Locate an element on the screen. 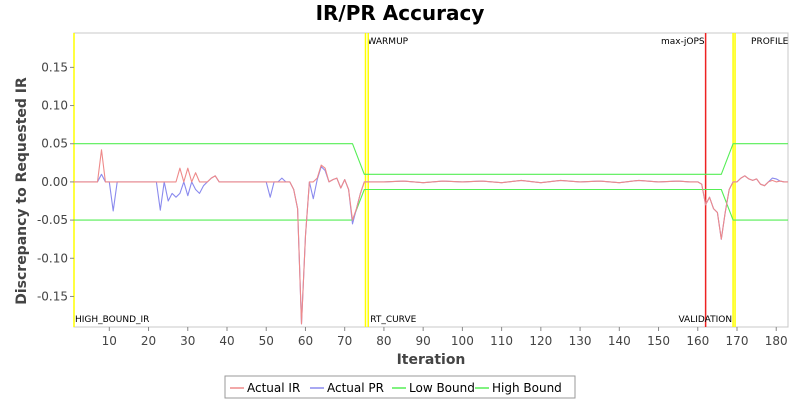 Image resolution: width=800 pixels, height=400 pixels. y-tick-label: 0.00 is located at coordinates (54, 182).